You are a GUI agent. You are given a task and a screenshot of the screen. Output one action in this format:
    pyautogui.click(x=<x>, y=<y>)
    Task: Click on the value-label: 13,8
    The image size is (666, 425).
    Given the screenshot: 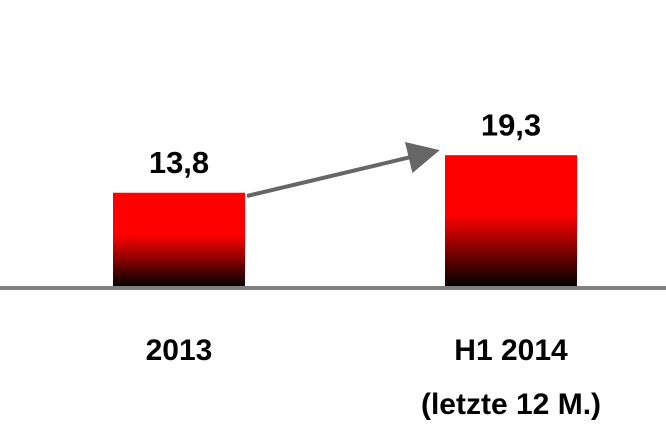 What is the action you would take?
    pyautogui.click(x=179, y=162)
    